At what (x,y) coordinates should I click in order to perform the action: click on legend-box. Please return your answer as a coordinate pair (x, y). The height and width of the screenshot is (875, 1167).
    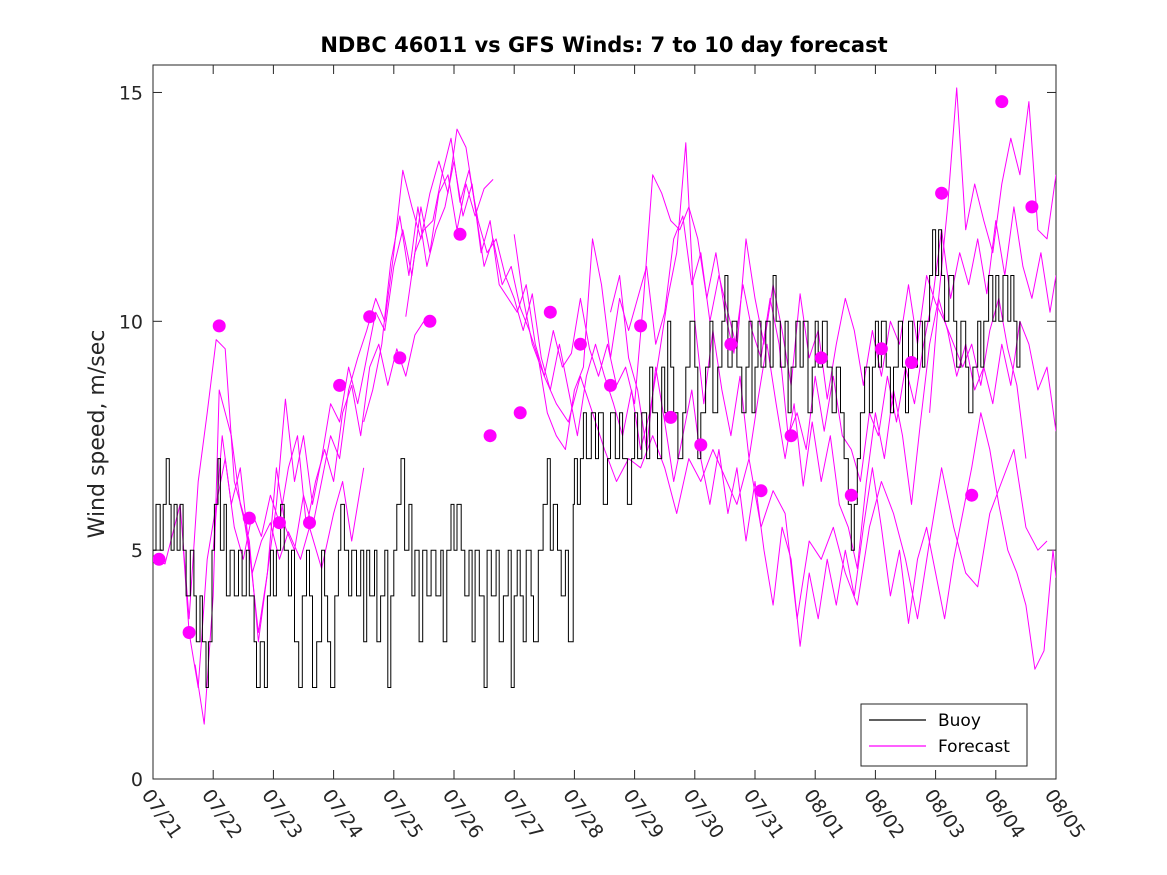
    Looking at the image, I should click on (944, 735).